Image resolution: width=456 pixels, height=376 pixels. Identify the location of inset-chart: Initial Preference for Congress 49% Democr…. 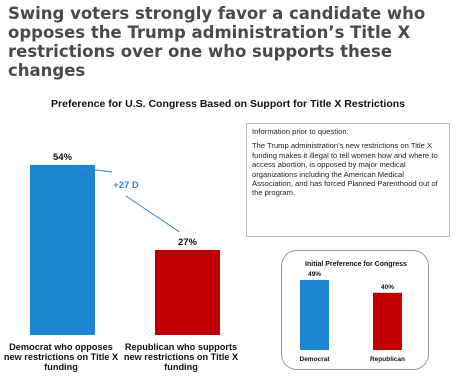
(355, 310).